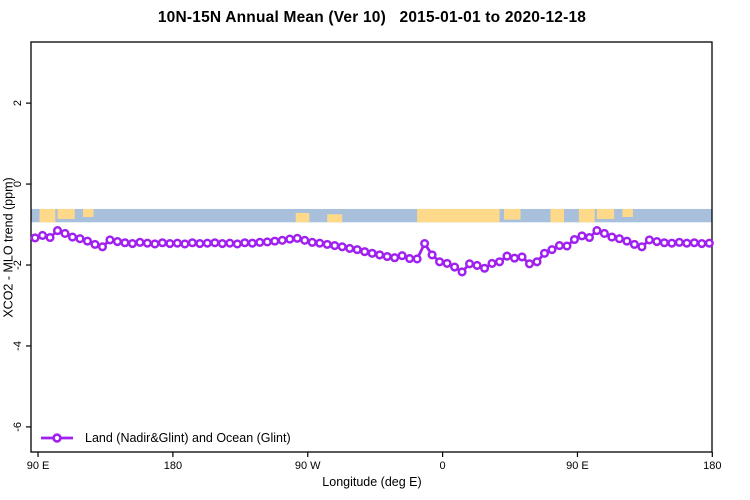  What do you see at coordinates (18, 184) in the screenshot?
I see `y-tick-label: 0` at bounding box center [18, 184].